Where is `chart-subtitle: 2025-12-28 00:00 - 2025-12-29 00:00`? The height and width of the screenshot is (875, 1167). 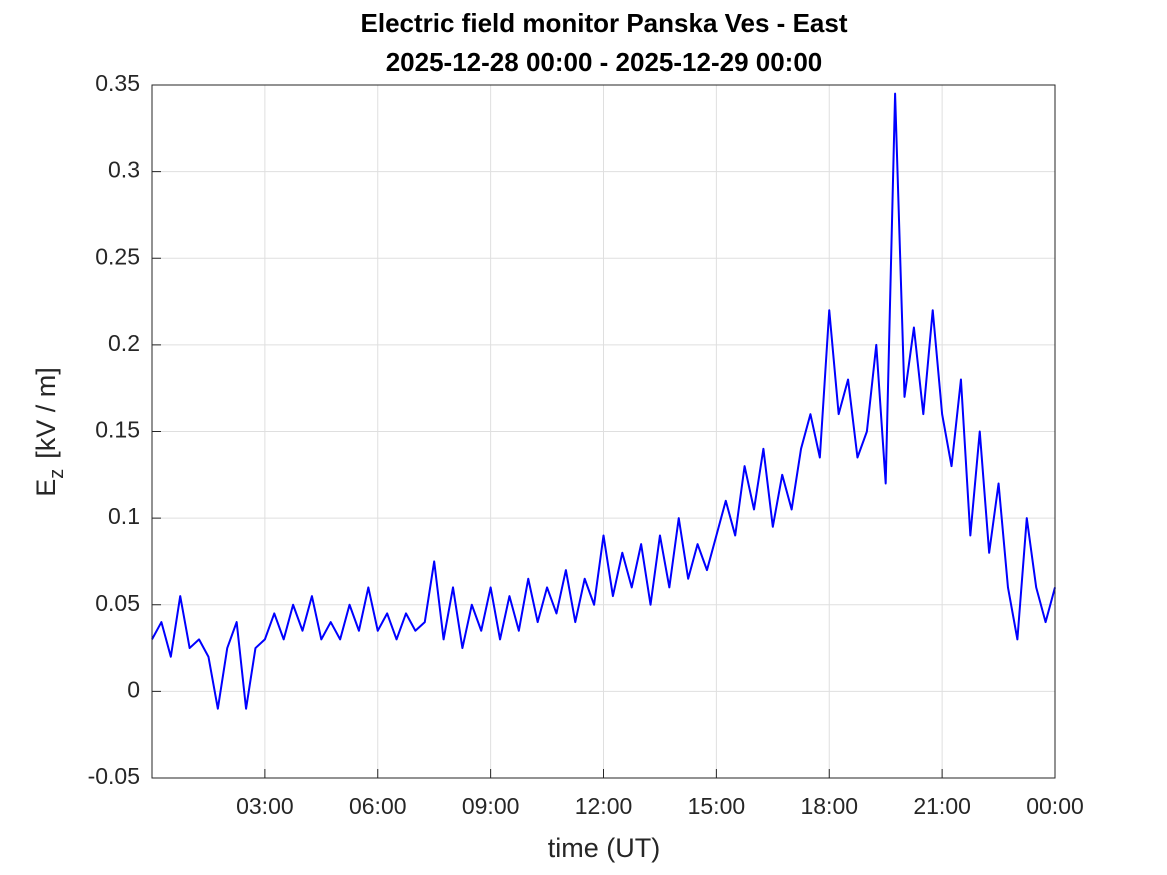
chart-subtitle: 2025-12-28 00:00 - 2025-12-29 00:00 is located at coordinates (604, 62).